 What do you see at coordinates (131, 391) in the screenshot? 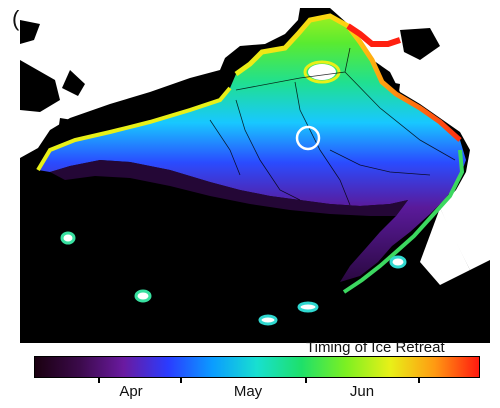
I see `colorbar-label-apr: Apr` at bounding box center [131, 391].